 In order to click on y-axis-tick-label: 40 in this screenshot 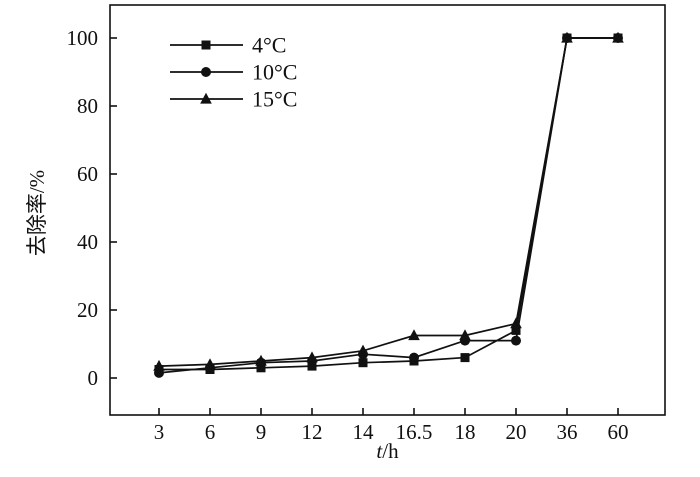, I will do `click(87, 242)`.